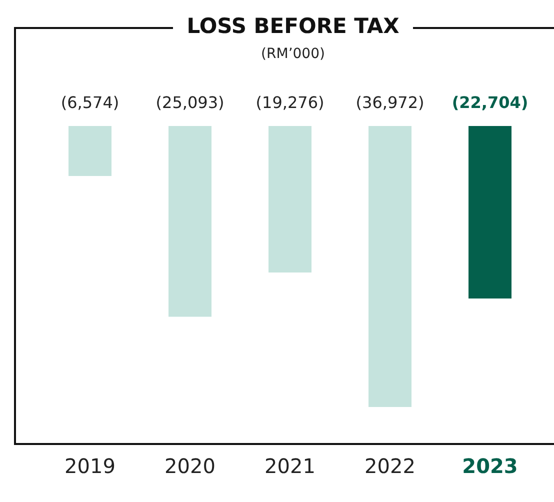 The height and width of the screenshot is (502, 554). Describe the element at coordinates (290, 102) in the screenshot. I see `data-label: (19,276)` at that location.